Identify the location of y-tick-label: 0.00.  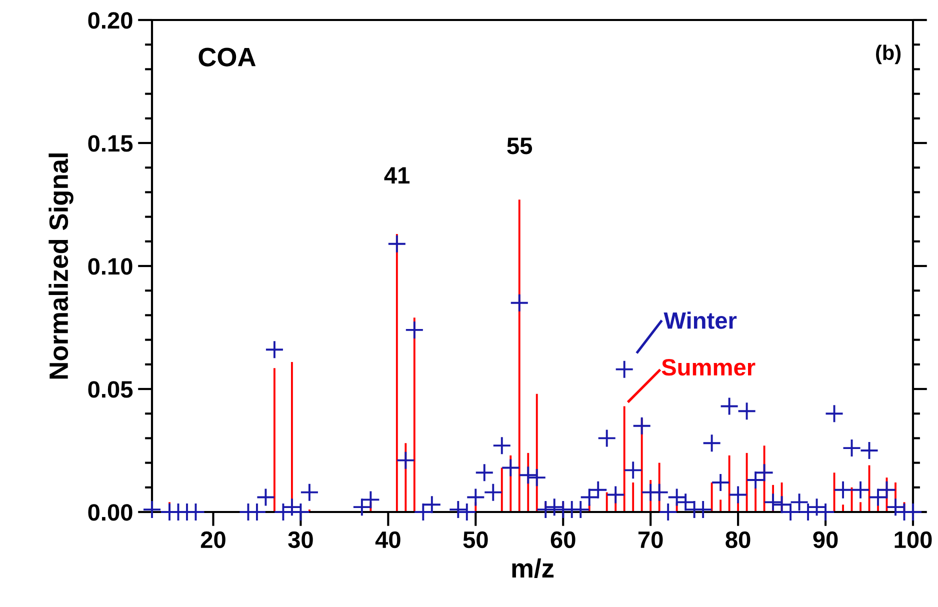
(110, 512).